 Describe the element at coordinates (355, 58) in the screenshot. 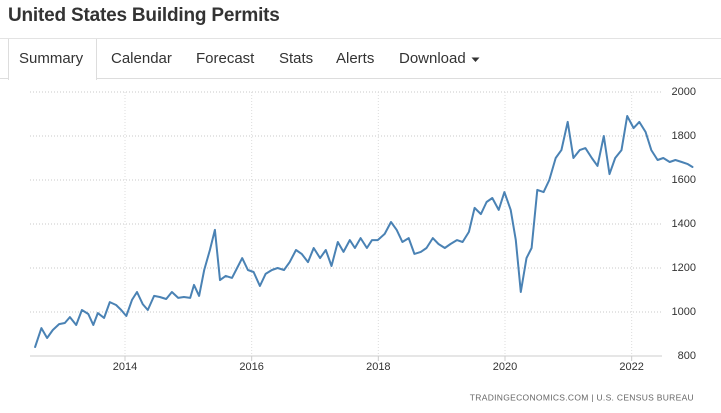

I see `tab: Alerts` at that location.